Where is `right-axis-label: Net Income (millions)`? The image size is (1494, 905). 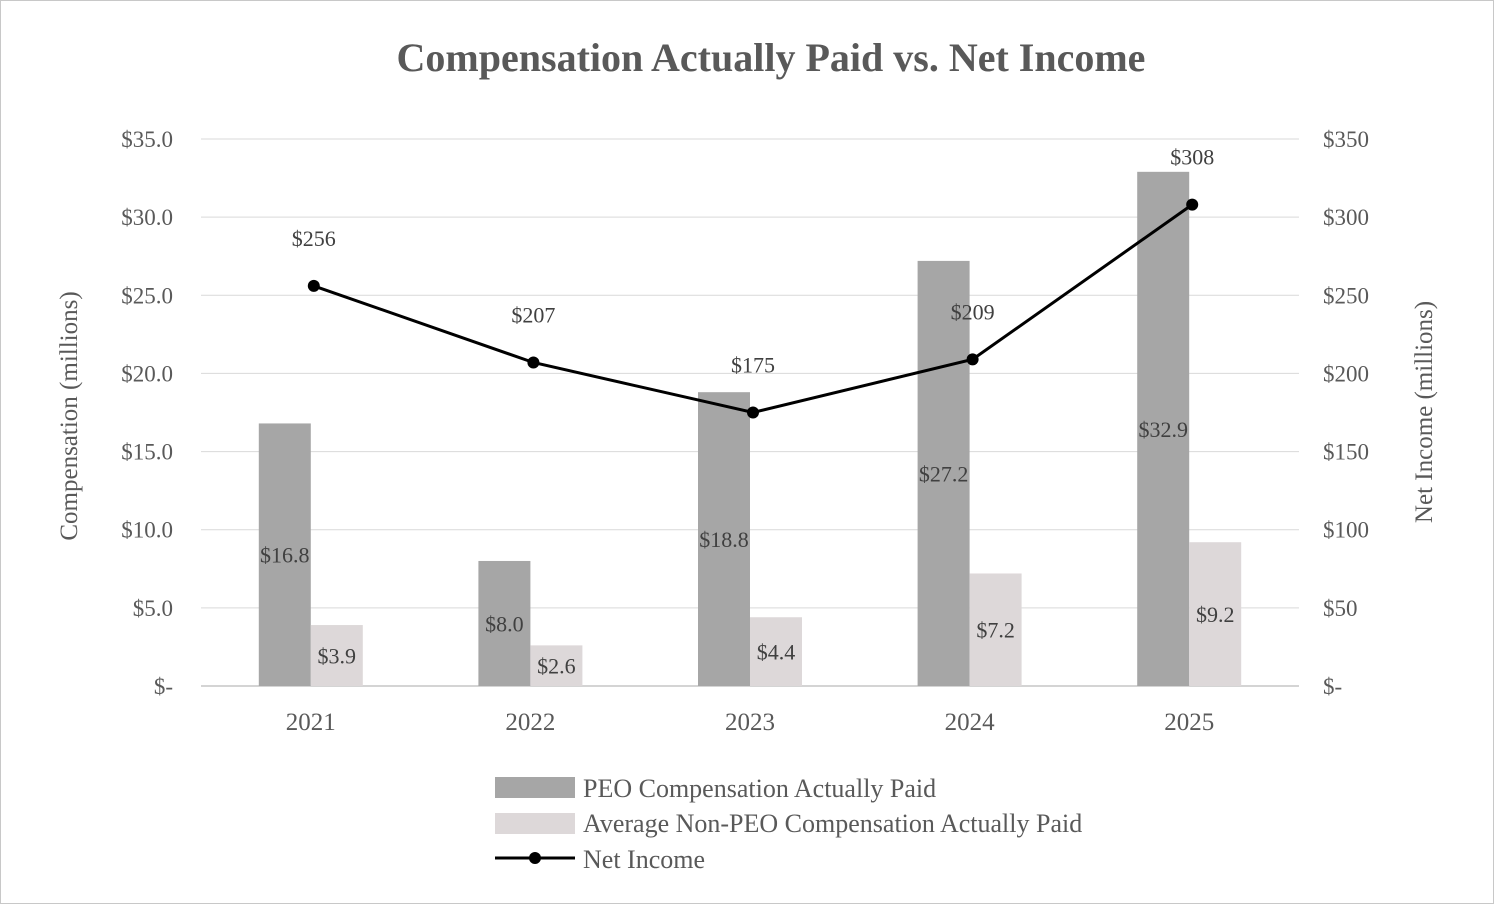 right-axis-label: Net Income (millions) is located at coordinates (1424, 412).